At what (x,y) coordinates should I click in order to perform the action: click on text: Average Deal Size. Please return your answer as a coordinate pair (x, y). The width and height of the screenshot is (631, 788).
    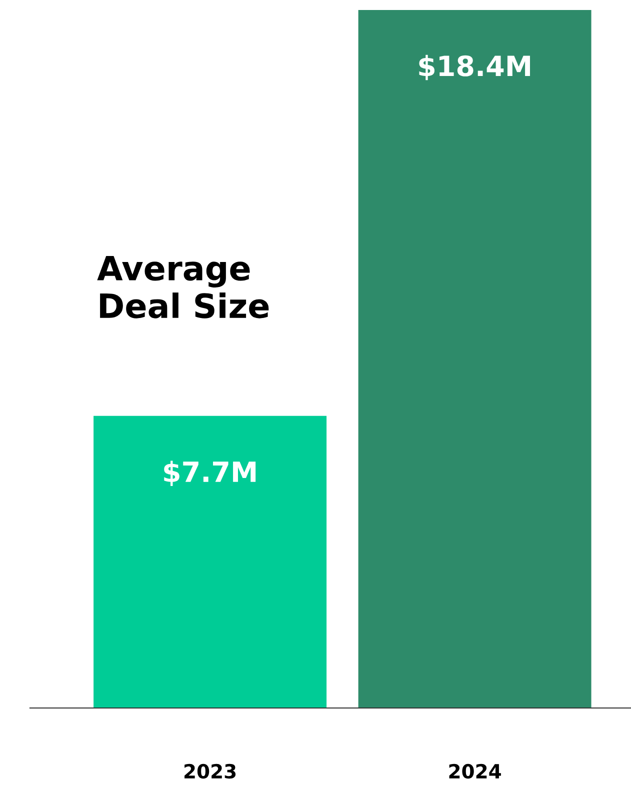
    Looking at the image, I should click on (183, 287).